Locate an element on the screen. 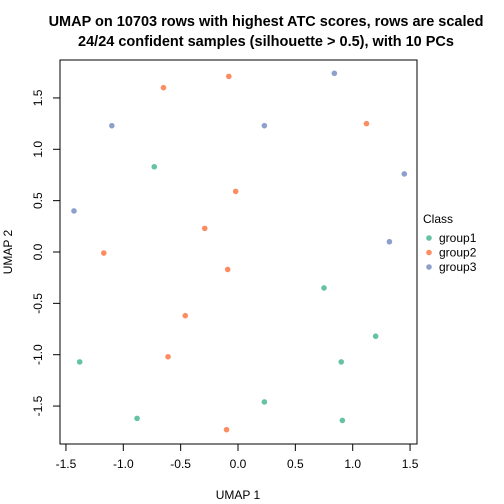 The image size is (504, 504). y-tick-label: 1.0 is located at coordinates (38, 149).